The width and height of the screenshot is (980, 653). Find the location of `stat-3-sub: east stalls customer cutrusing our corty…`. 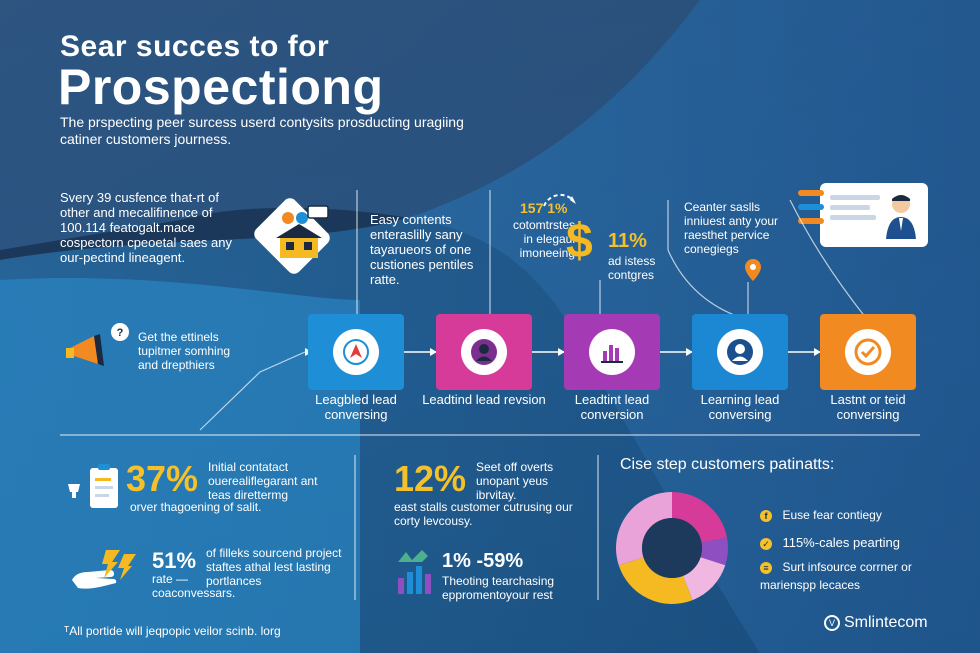

stat-3-sub: east stalls customer cutrusing our corty… is located at coordinates (483, 514).